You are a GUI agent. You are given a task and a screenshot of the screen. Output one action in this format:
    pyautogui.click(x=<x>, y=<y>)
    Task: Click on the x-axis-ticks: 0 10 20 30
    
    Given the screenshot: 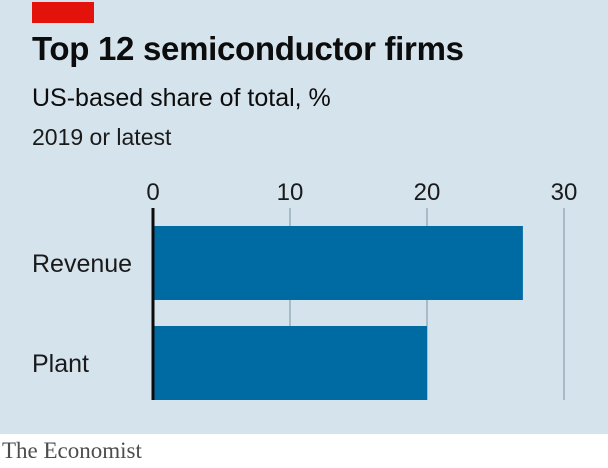 What is the action you would take?
    pyautogui.click(x=361, y=192)
    